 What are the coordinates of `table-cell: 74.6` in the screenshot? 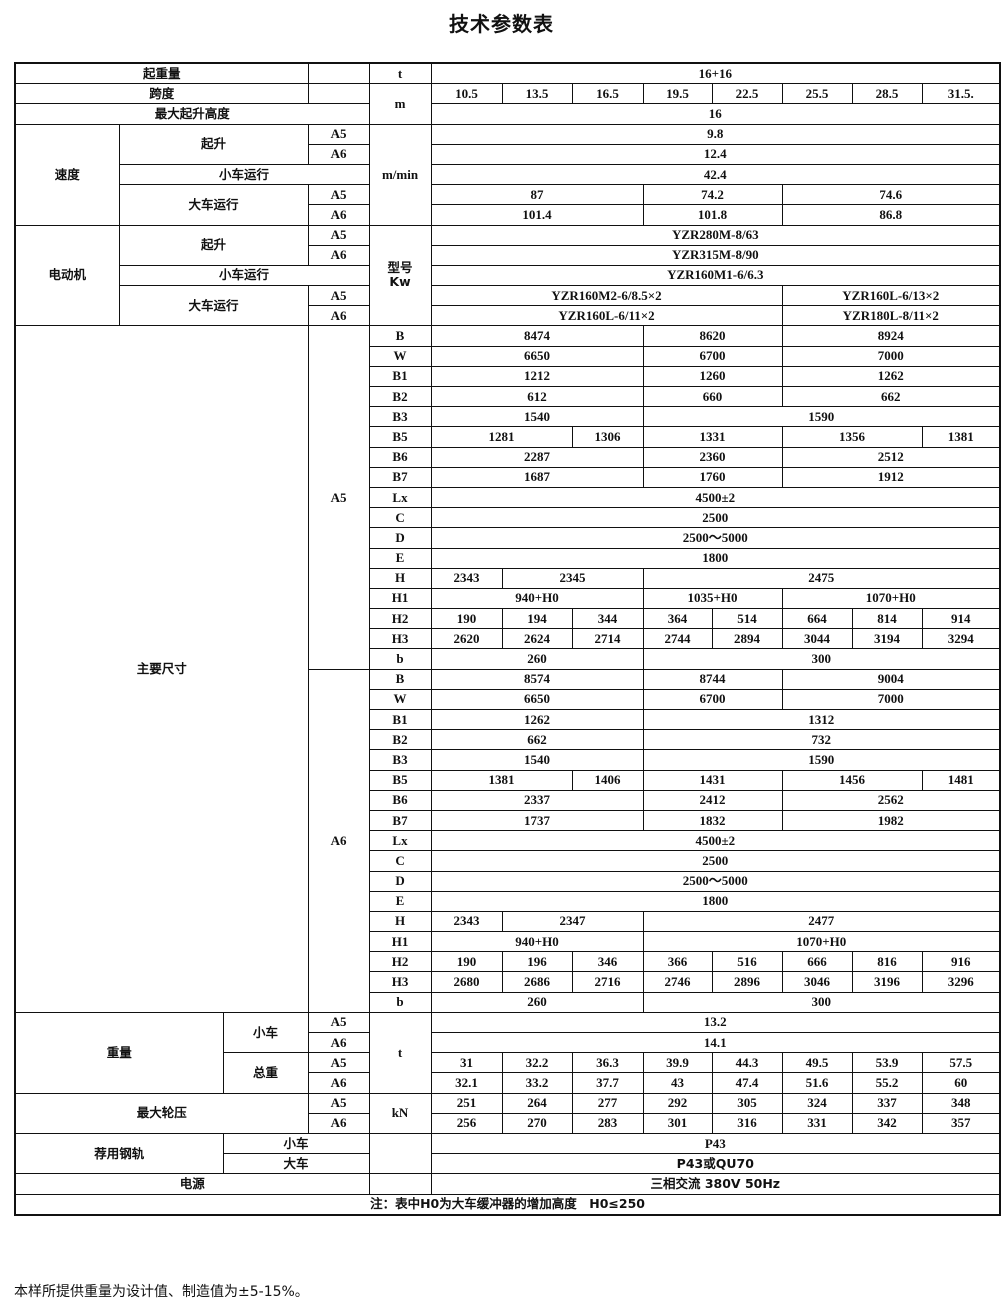 It's located at (891, 195).